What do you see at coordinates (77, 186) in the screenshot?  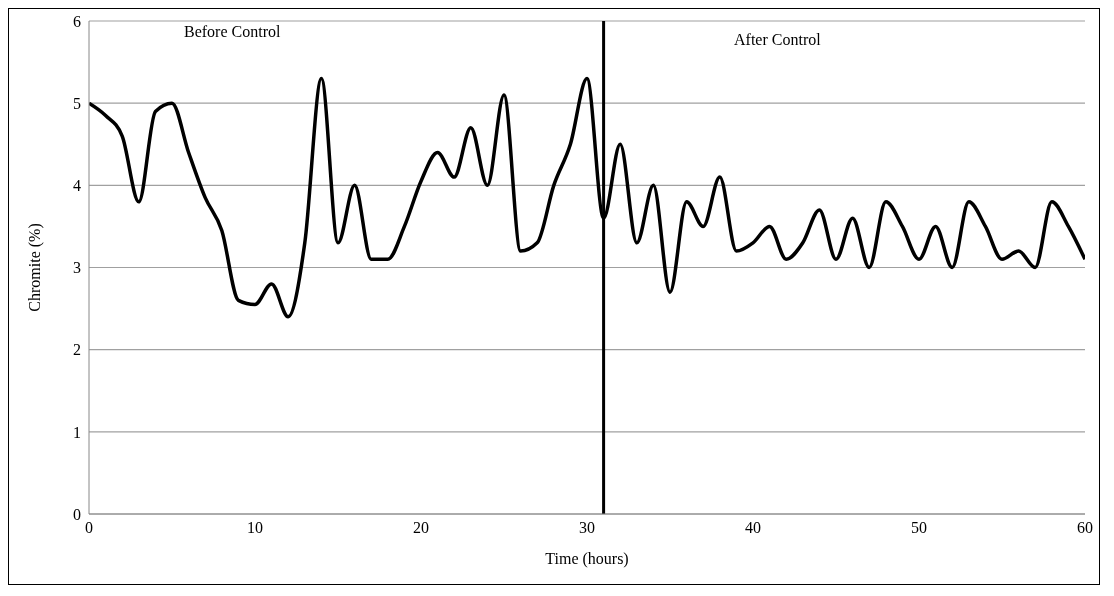 I see `y-tick-label: 4` at bounding box center [77, 186].